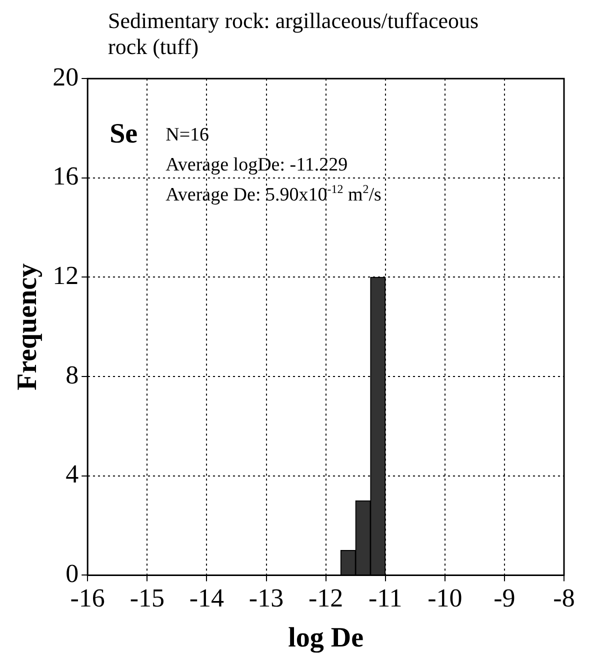 This screenshot has width=600, height=664. What do you see at coordinates (294, 34) in the screenshot?
I see `chart-title: Sedimentary rock: argillaceous/tuffaceous rock (tuff)` at bounding box center [294, 34].